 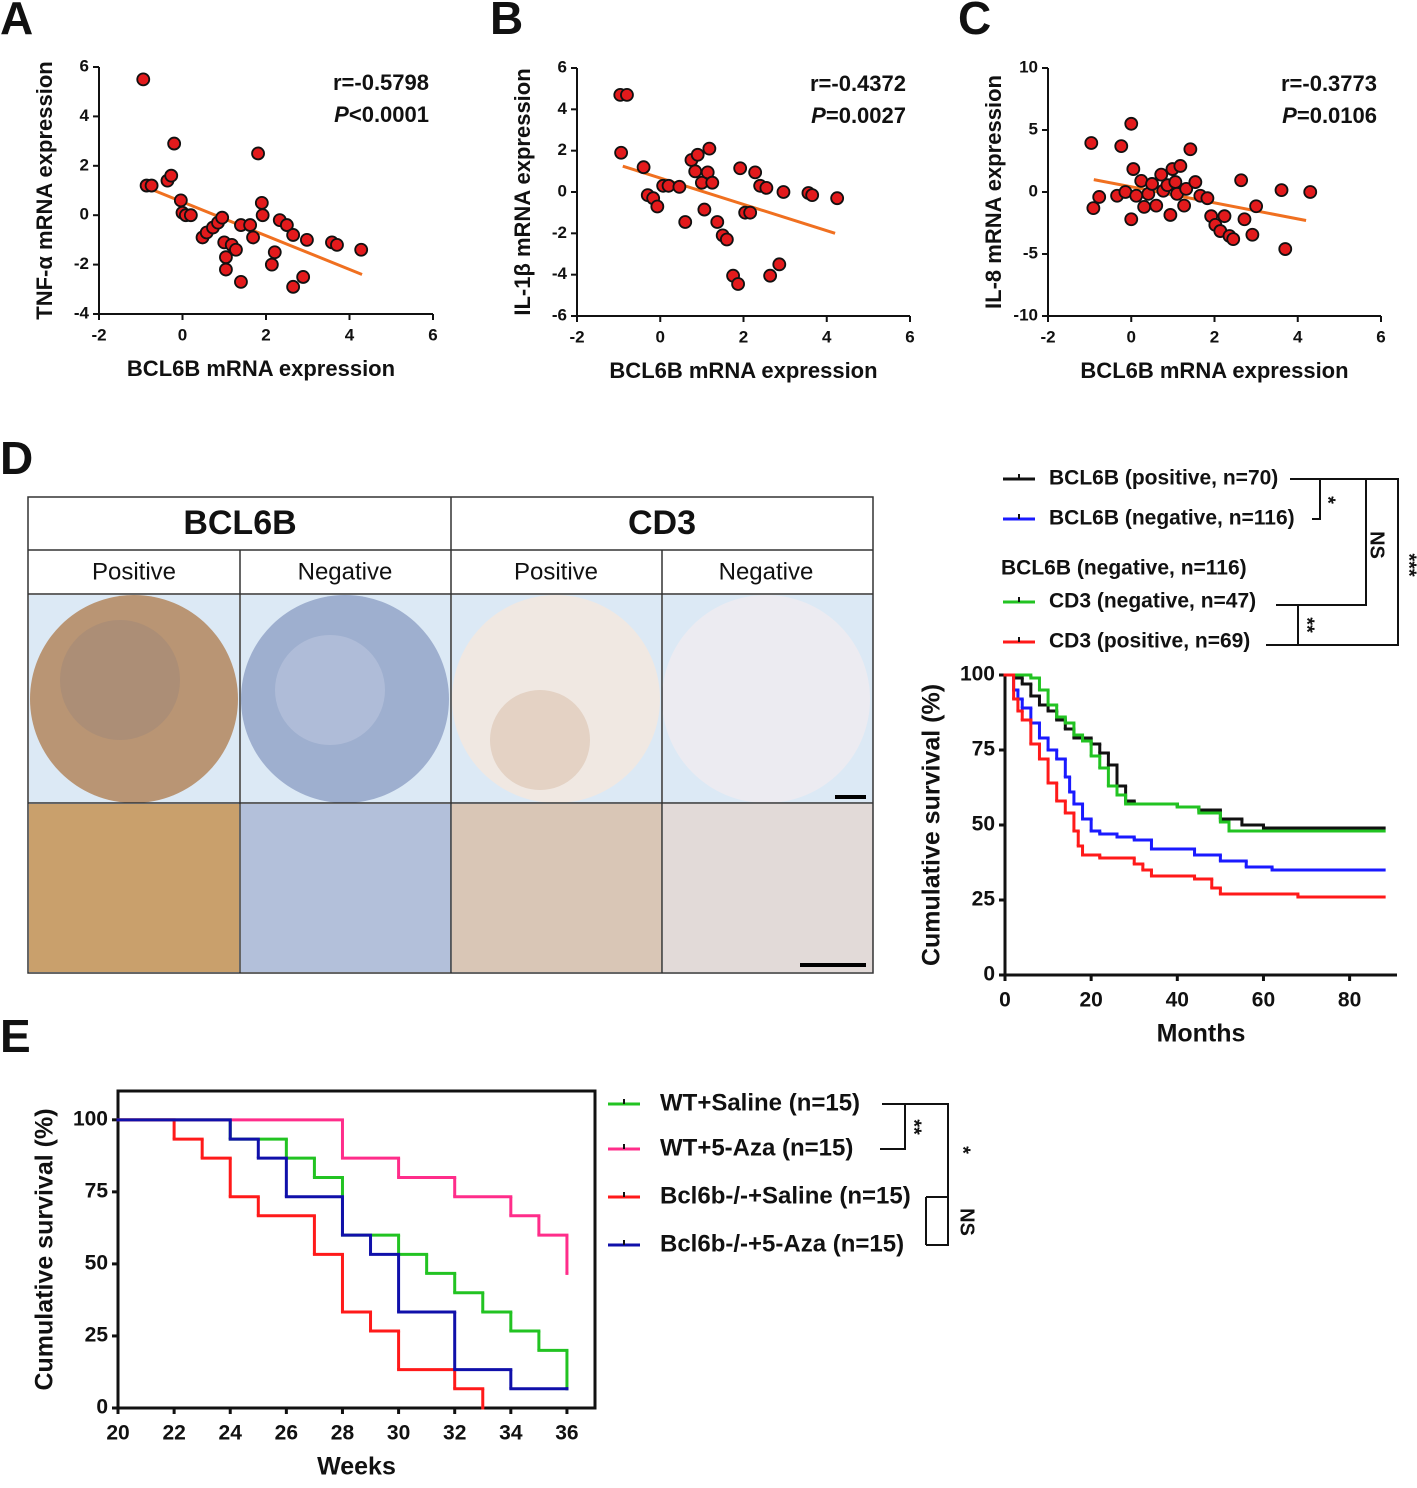 What do you see at coordinates (984, 899) in the screenshot?
I see `y-tick-label: 25` at bounding box center [984, 899].